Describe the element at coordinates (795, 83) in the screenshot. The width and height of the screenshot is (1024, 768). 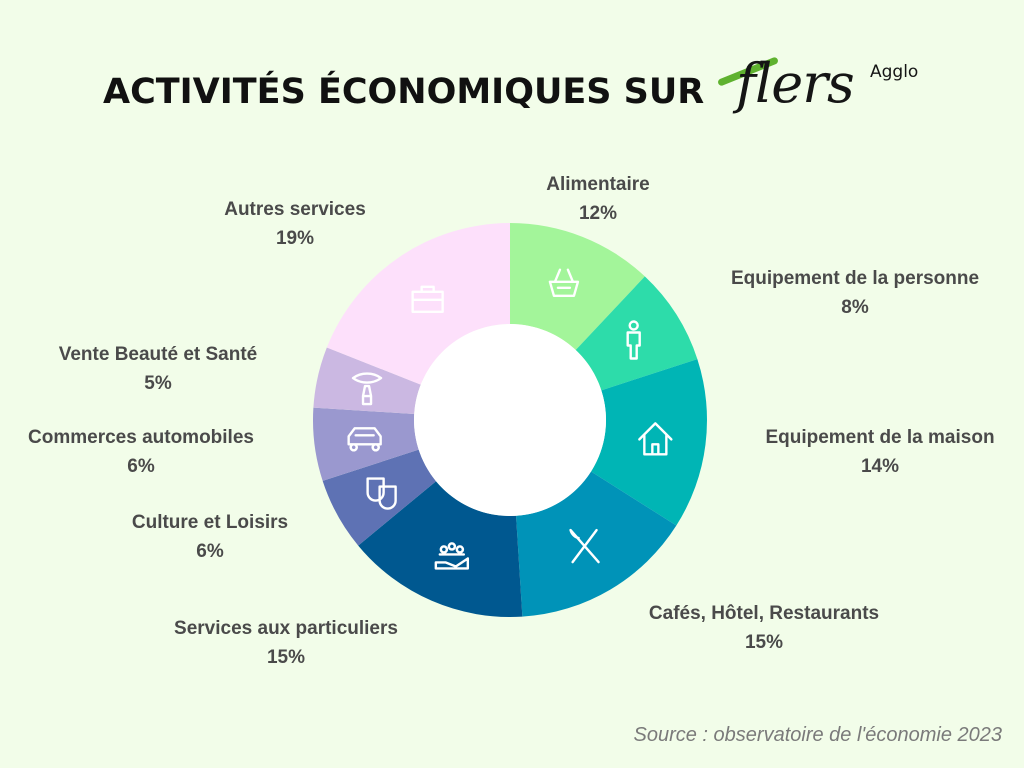
I see `logo-word: flers` at that location.